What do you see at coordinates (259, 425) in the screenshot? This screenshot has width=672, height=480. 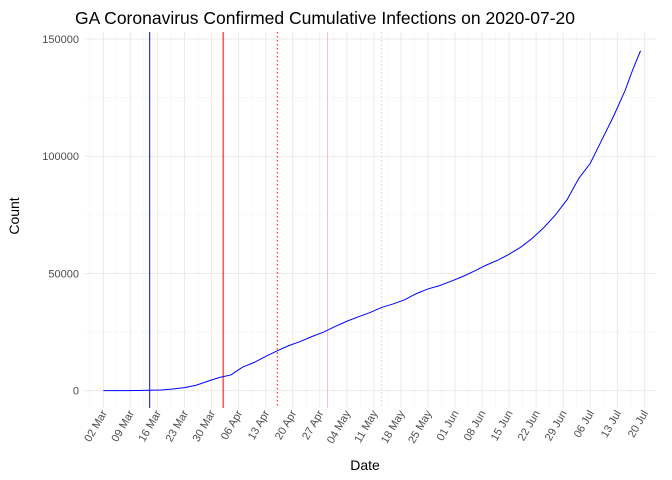 I see `x-tick-label: 13 Apr` at bounding box center [259, 425].